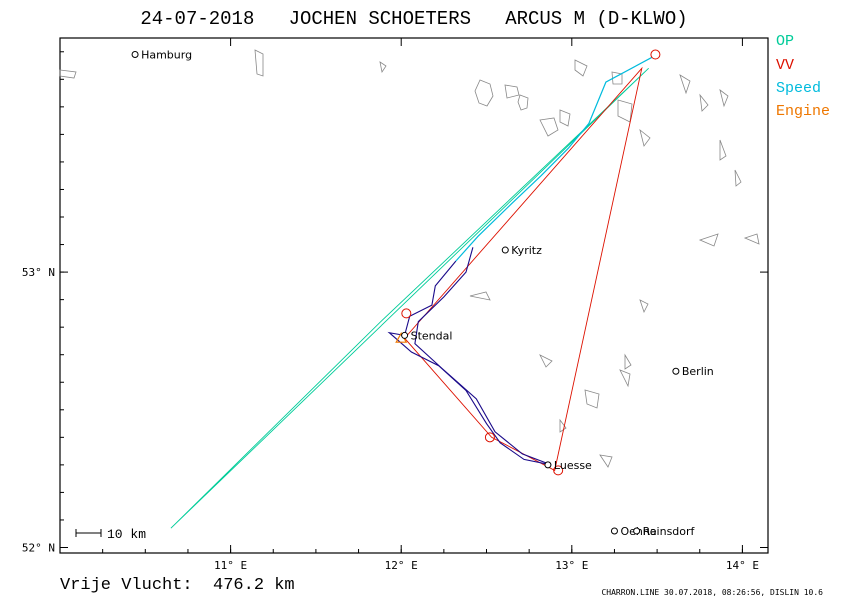 This screenshot has width=853, height=603. Describe the element at coordinates (742, 565) in the screenshot. I see `x-tick-label: 14° E` at that location.